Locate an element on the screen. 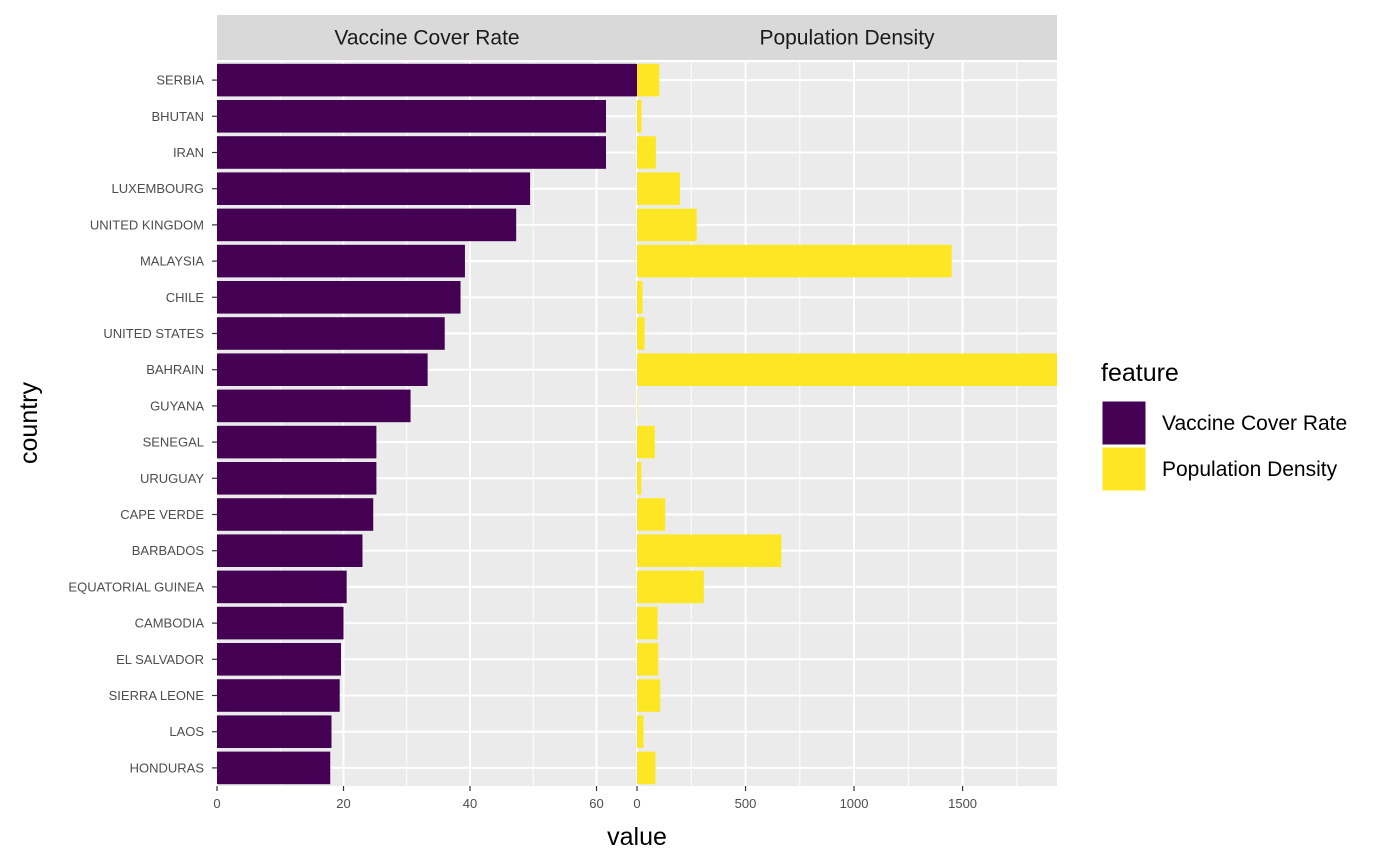 This screenshot has height=865, width=1400. y-tick-label: SENEGAL is located at coordinates (173, 442).